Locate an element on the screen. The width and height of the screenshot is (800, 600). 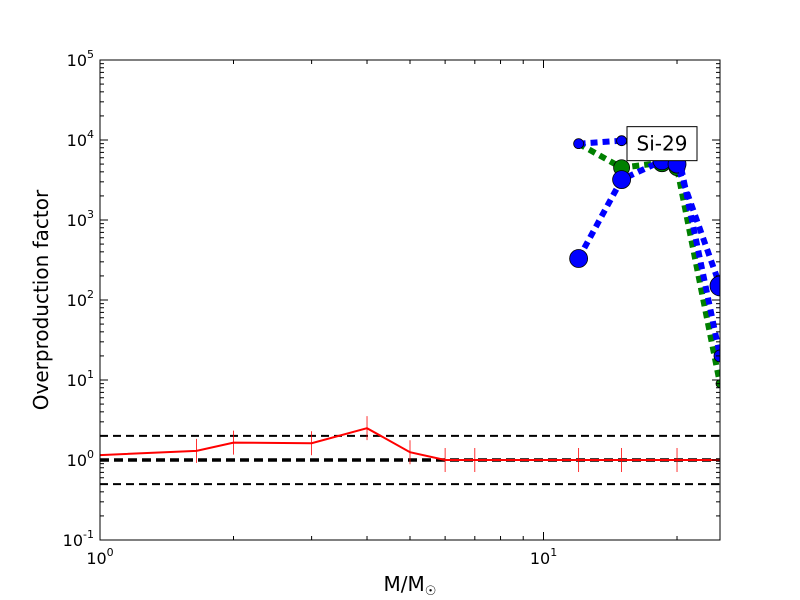
annotation-frame is located at coordinates (662, 144).